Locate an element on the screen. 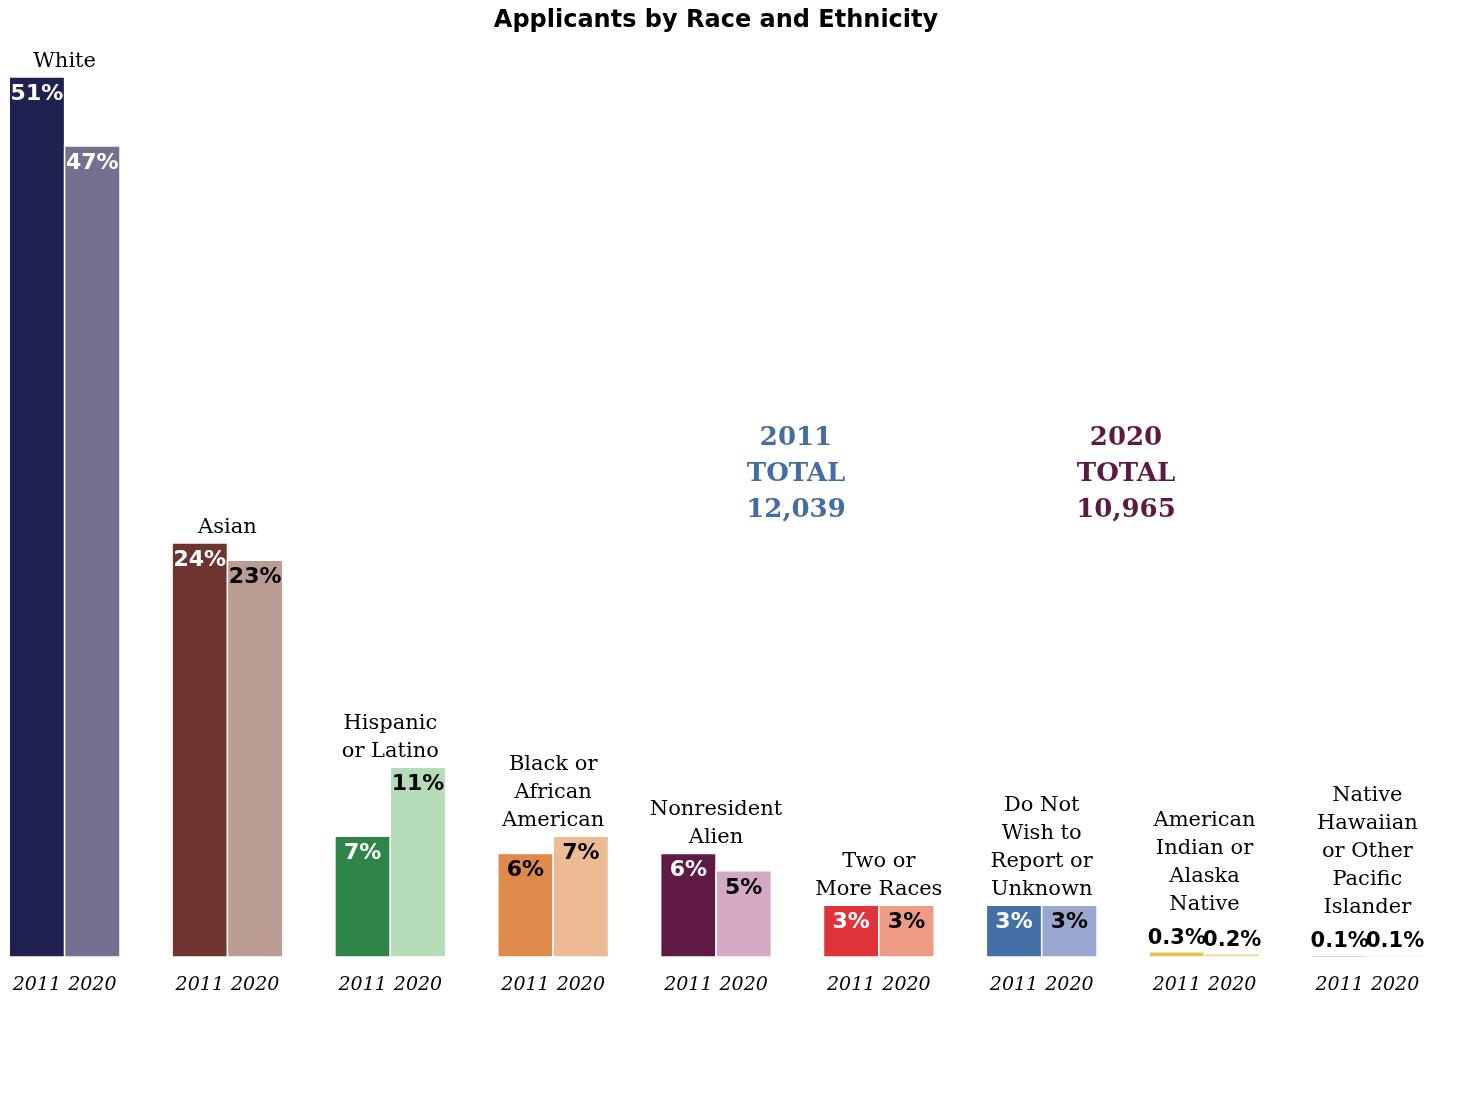  data-label: 47% is located at coordinates (92, 162).